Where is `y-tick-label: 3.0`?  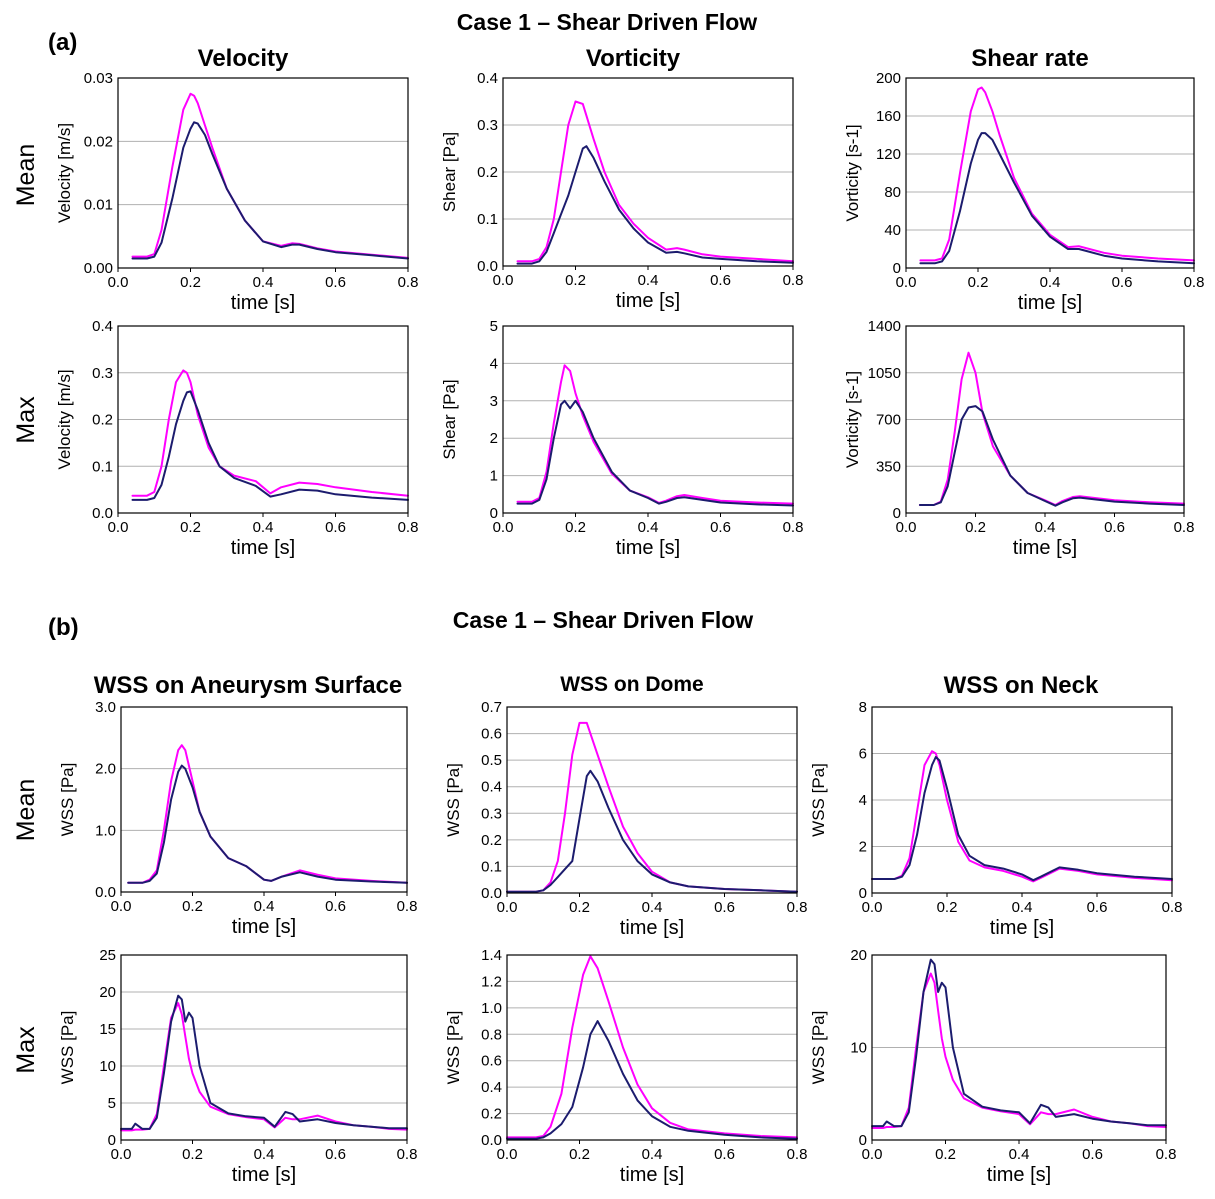 y-tick-label: 3.0 is located at coordinates (105, 707).